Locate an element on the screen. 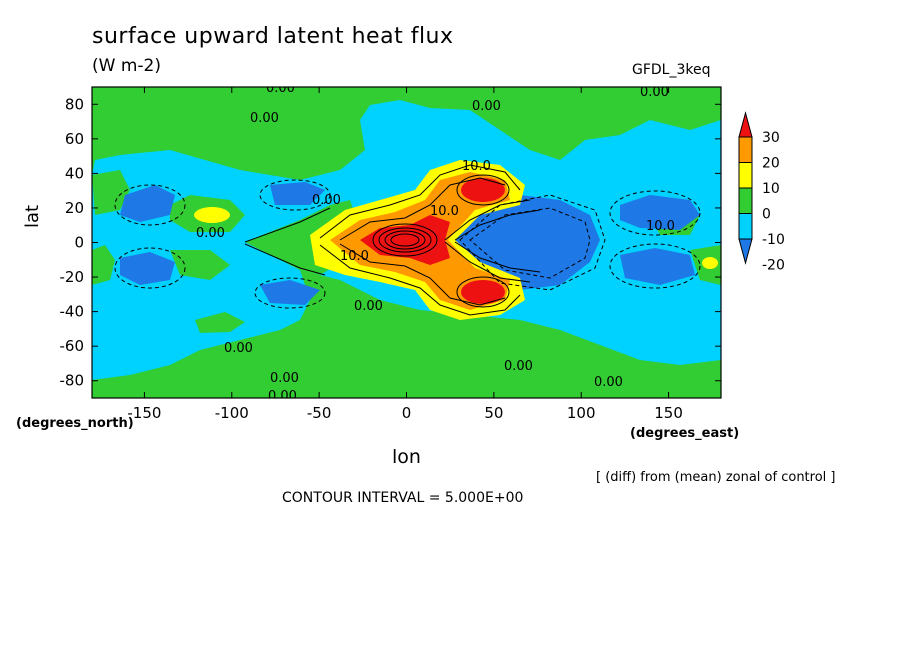 The width and height of the screenshot is (904, 654). blue-patch-nw1 is located at coordinates (147, 203).